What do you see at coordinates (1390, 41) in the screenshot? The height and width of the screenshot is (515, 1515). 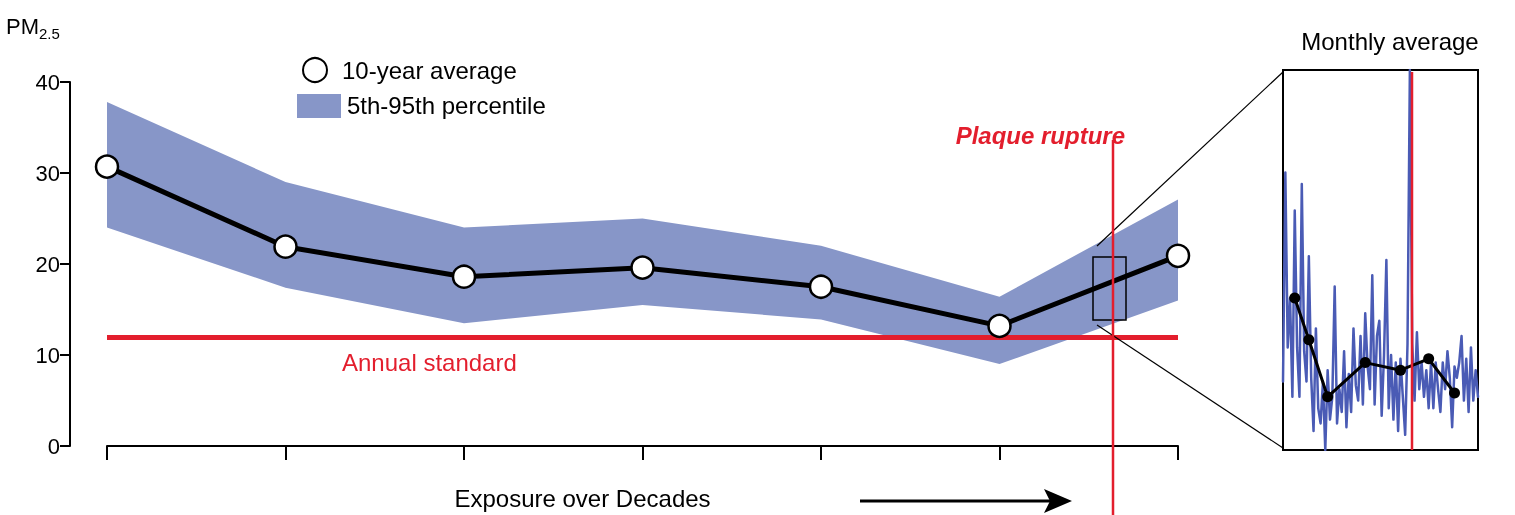 I see `chart-title: Monthly average` at bounding box center [1390, 41].